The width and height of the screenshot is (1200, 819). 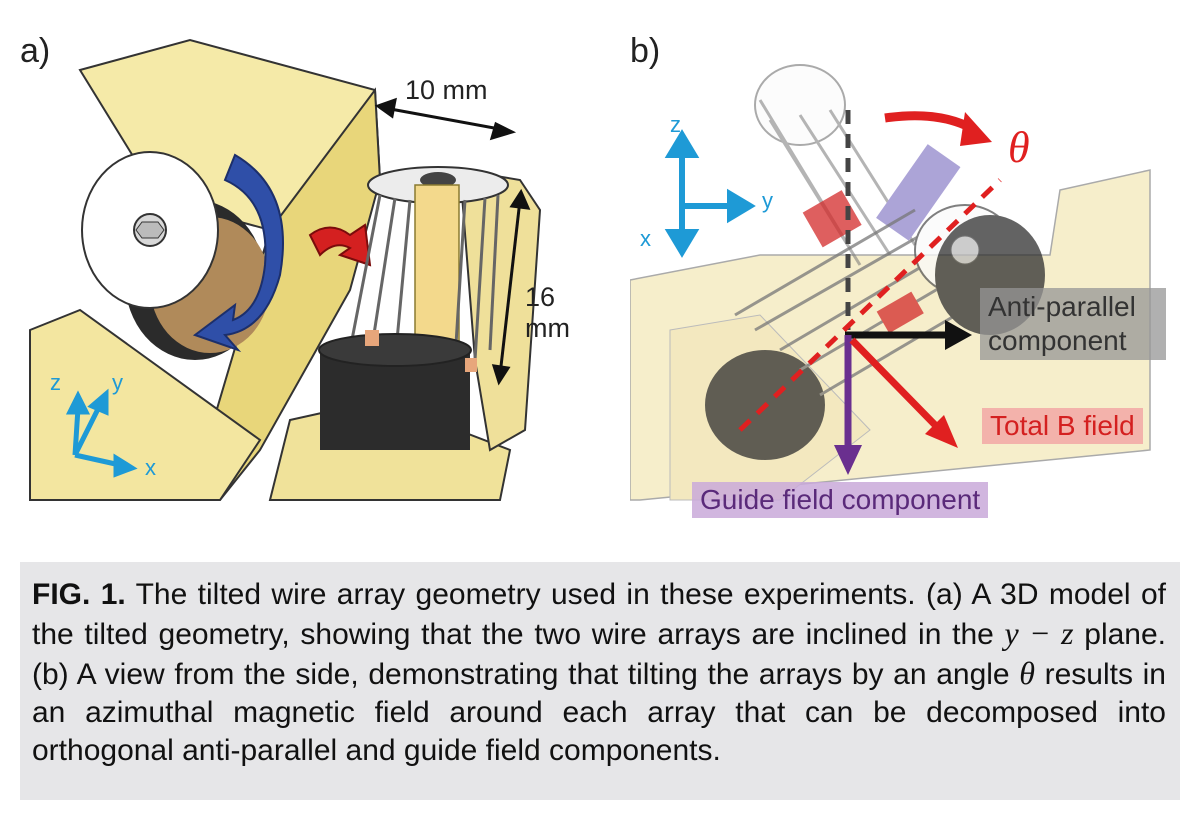 What do you see at coordinates (1062, 426) in the screenshot?
I see `total-b-field-label: Total B field` at bounding box center [1062, 426].